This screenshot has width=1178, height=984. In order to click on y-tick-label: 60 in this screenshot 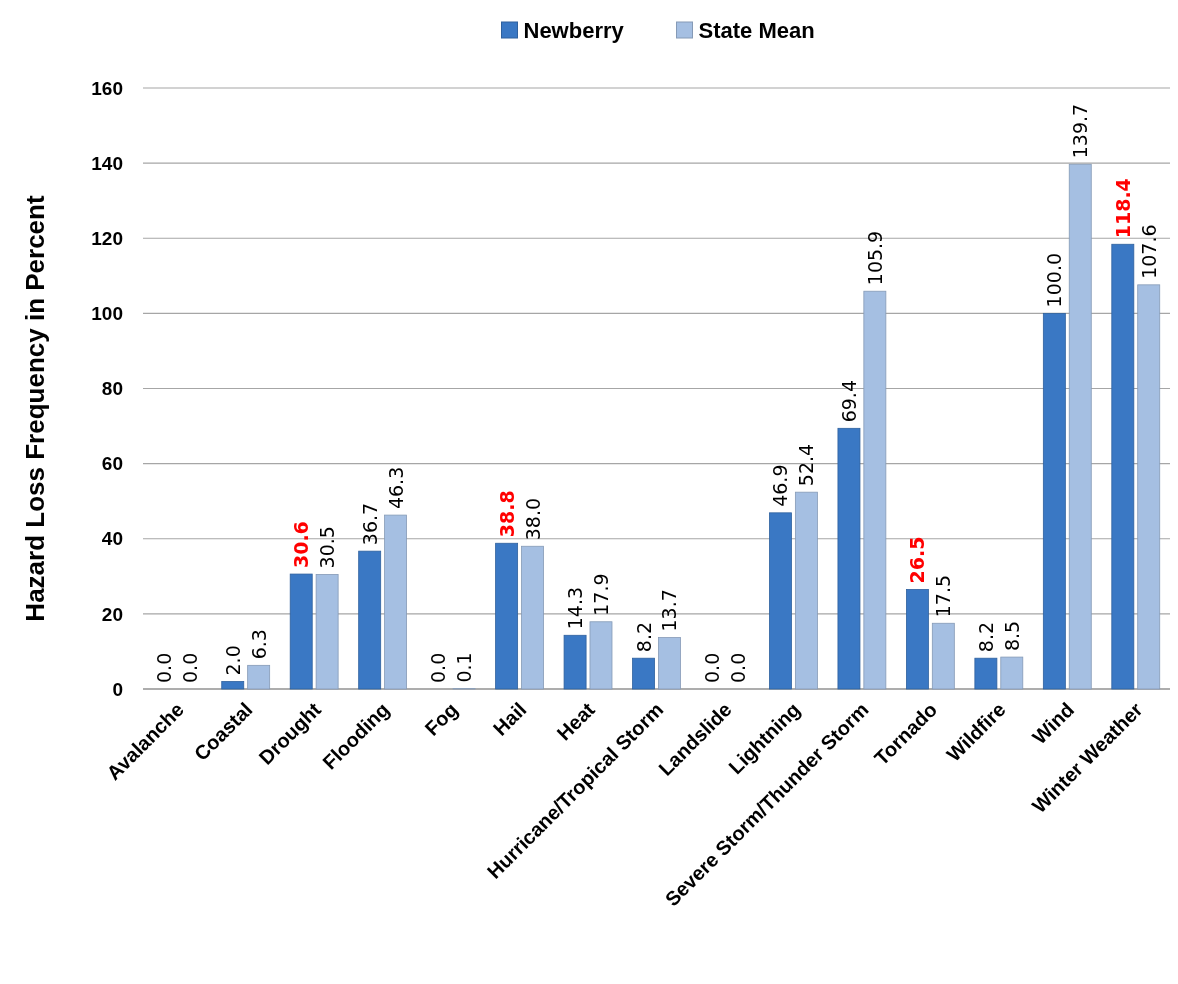, I will do `click(112, 464)`.